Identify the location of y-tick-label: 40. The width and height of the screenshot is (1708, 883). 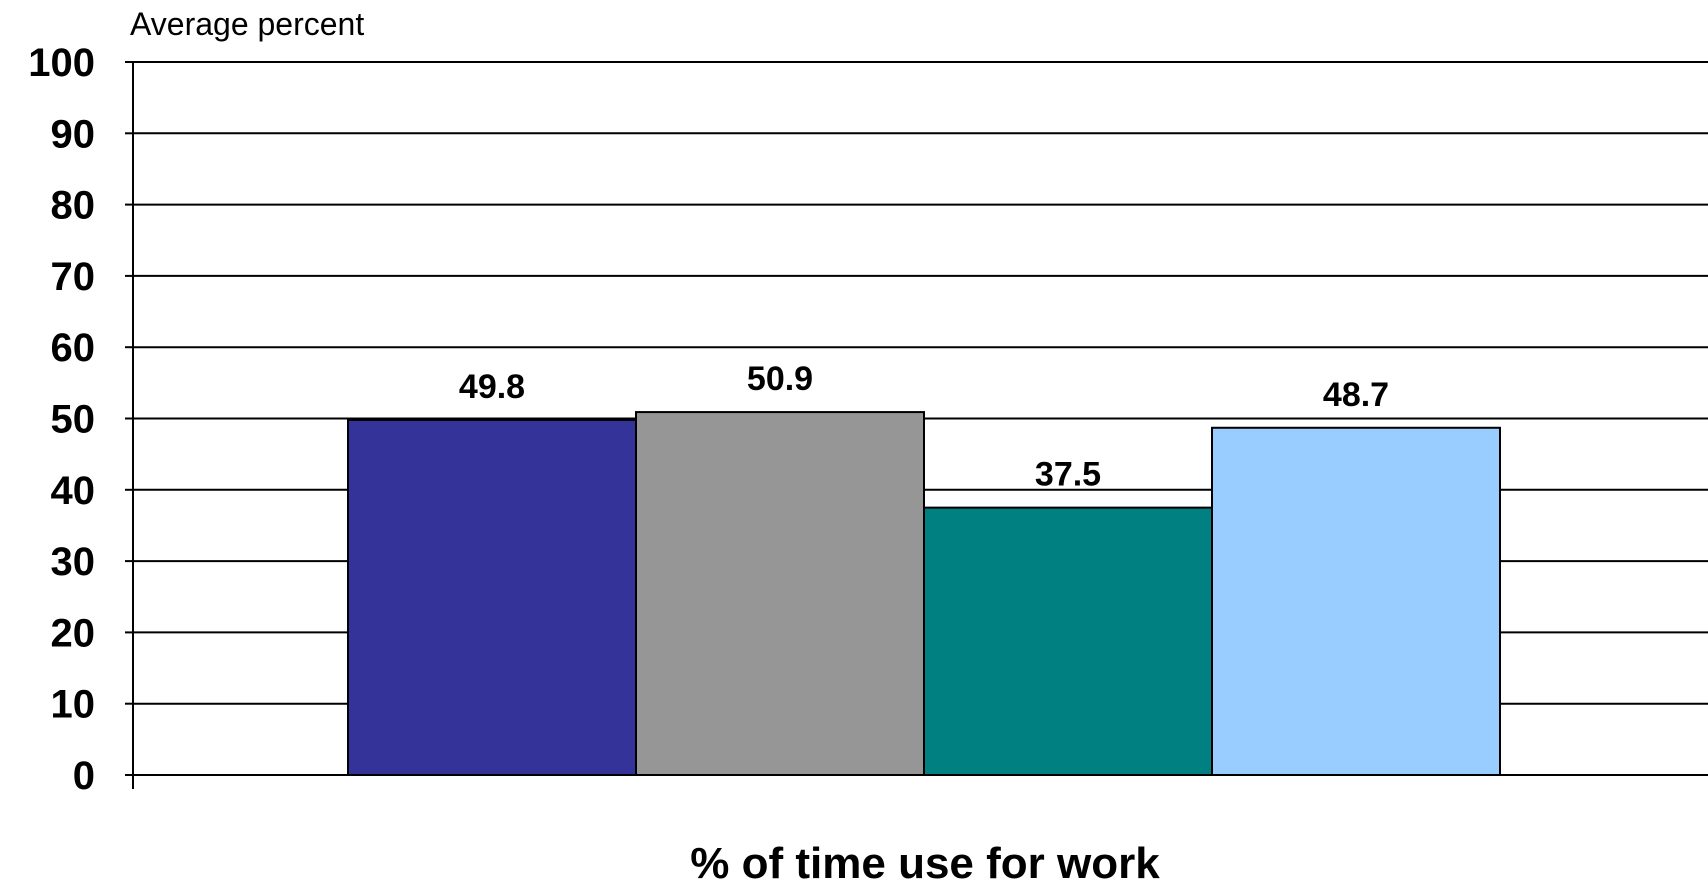
(73, 491).